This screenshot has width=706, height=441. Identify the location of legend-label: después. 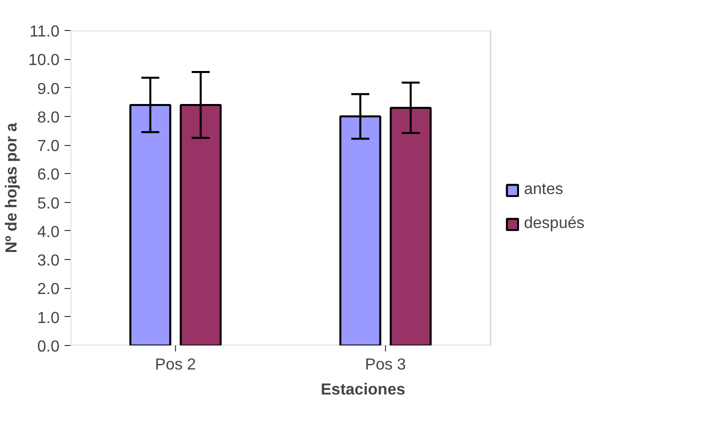
(554, 224).